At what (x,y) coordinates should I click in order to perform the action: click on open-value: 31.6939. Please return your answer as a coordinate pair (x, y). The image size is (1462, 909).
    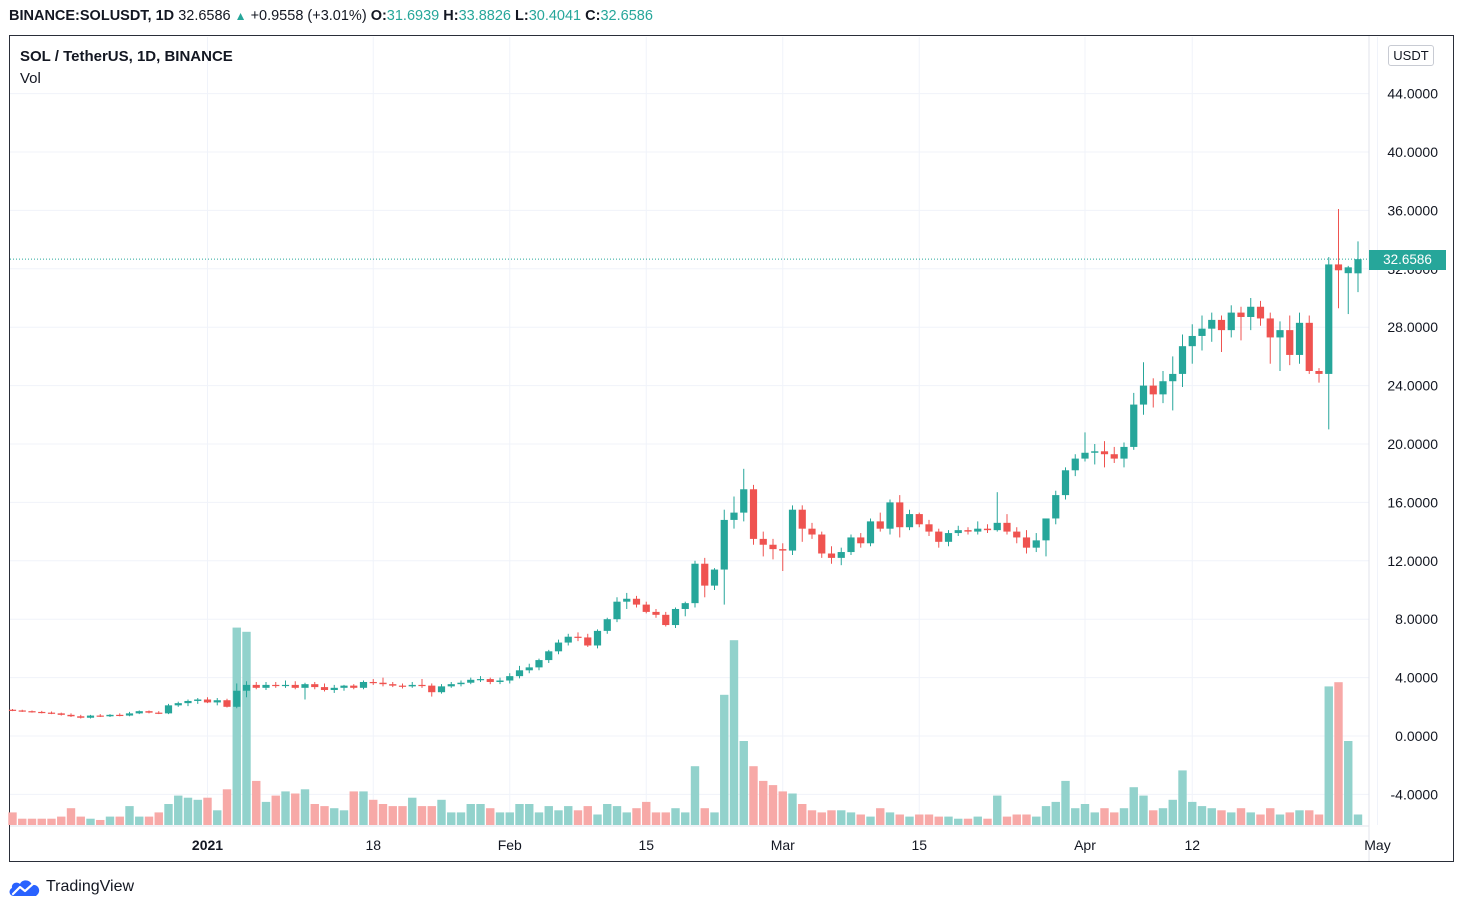
    Looking at the image, I should click on (413, 16).